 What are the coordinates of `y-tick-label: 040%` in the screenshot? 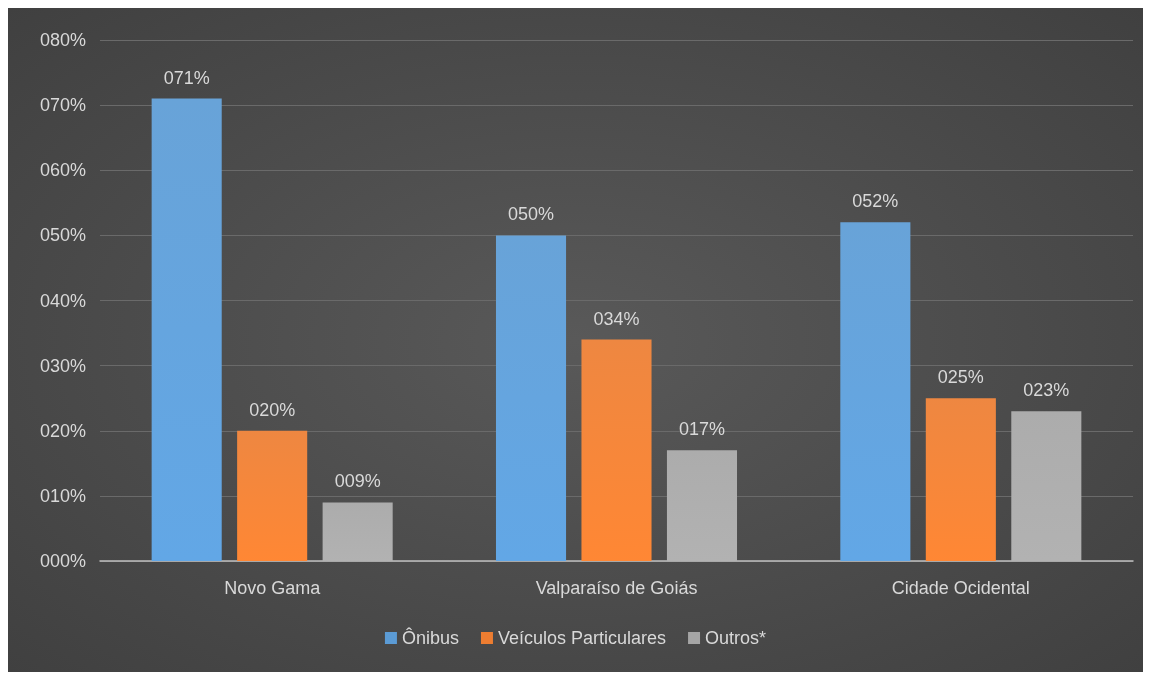 It's located at (62, 300).